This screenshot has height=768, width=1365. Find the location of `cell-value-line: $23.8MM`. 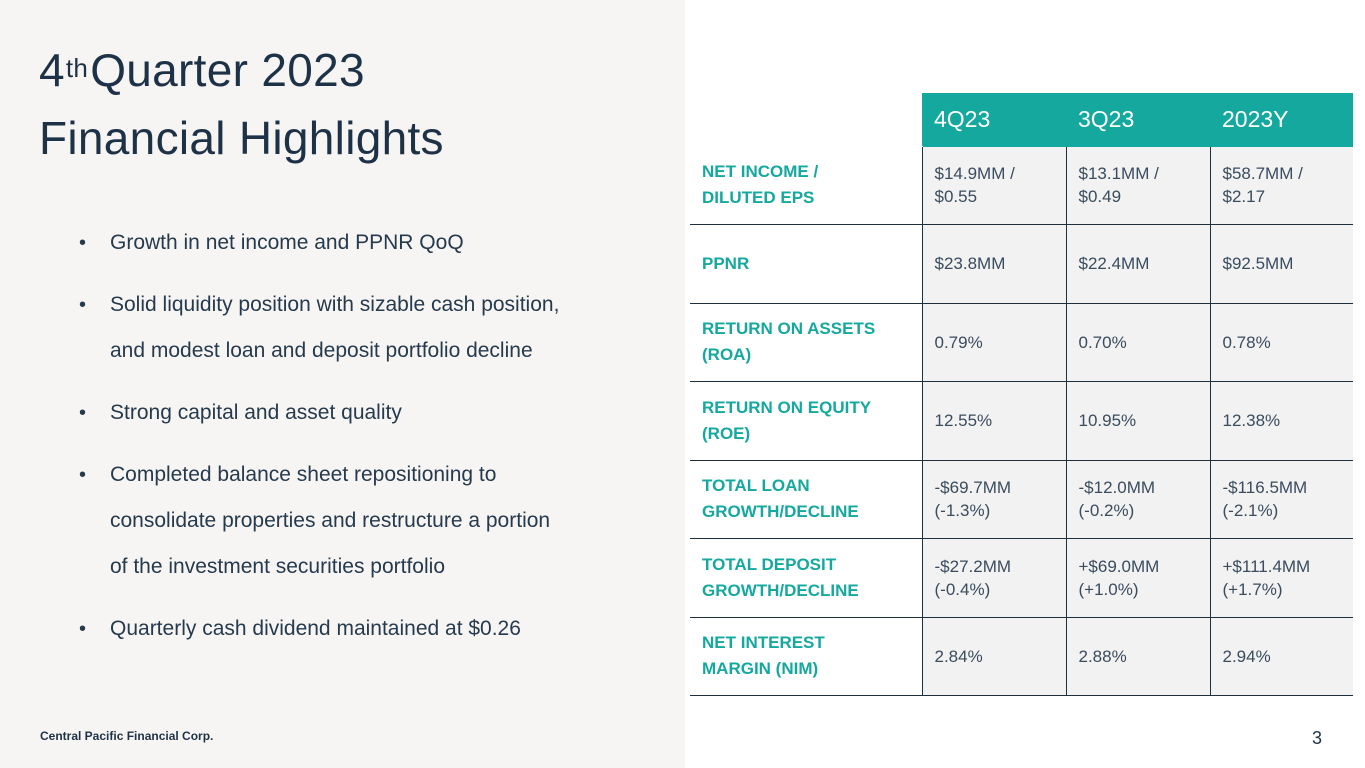

cell-value-line: $23.8MM is located at coordinates (970, 264).